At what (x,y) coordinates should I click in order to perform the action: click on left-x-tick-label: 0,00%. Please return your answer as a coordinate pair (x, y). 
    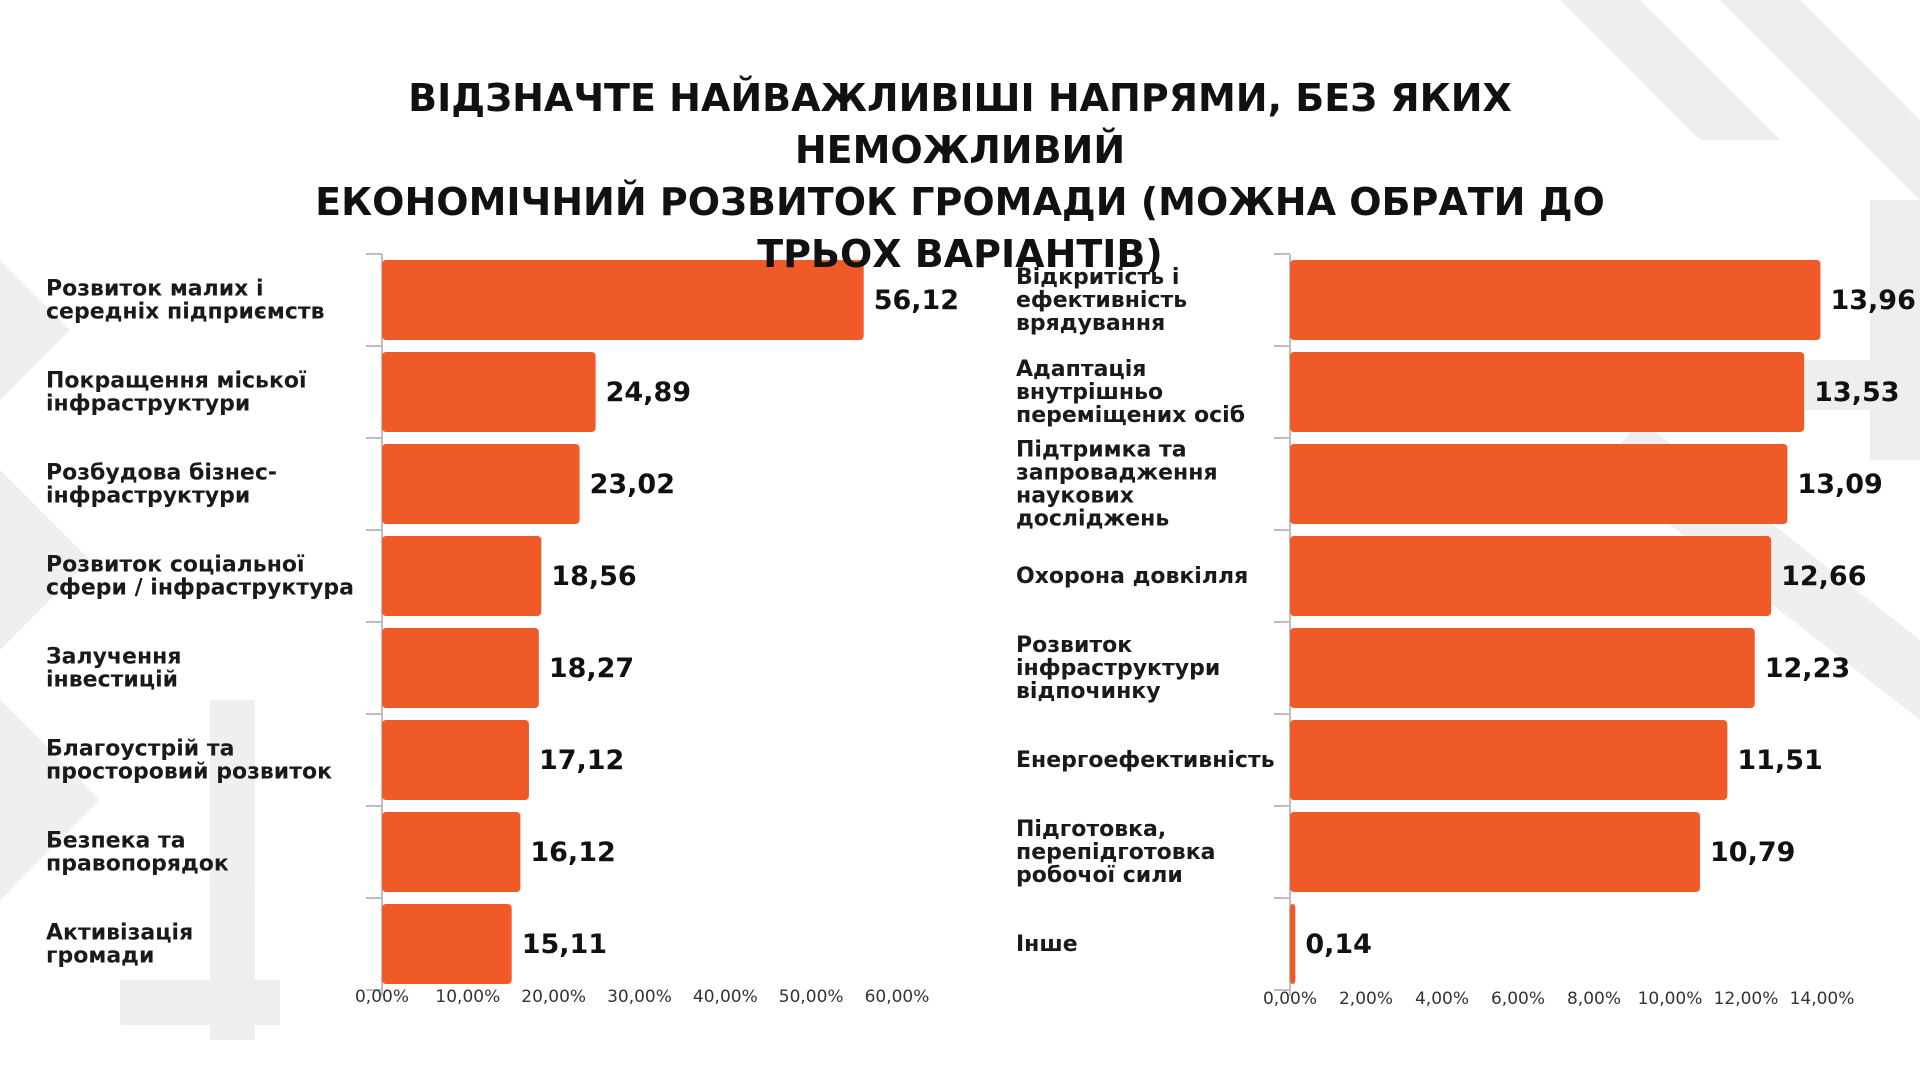
    Looking at the image, I should click on (382, 997).